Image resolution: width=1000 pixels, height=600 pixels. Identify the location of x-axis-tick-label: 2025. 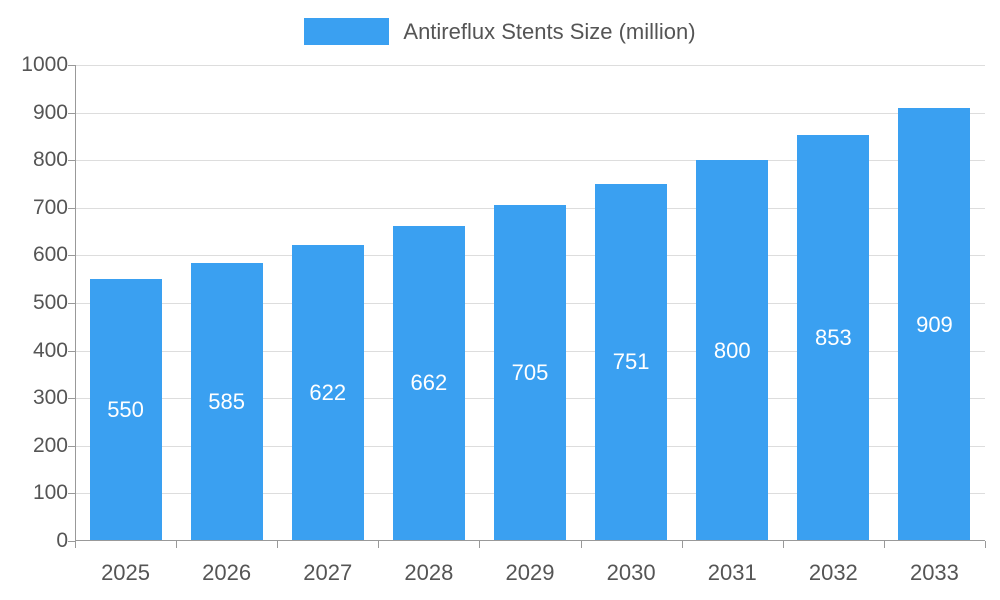
(126, 572).